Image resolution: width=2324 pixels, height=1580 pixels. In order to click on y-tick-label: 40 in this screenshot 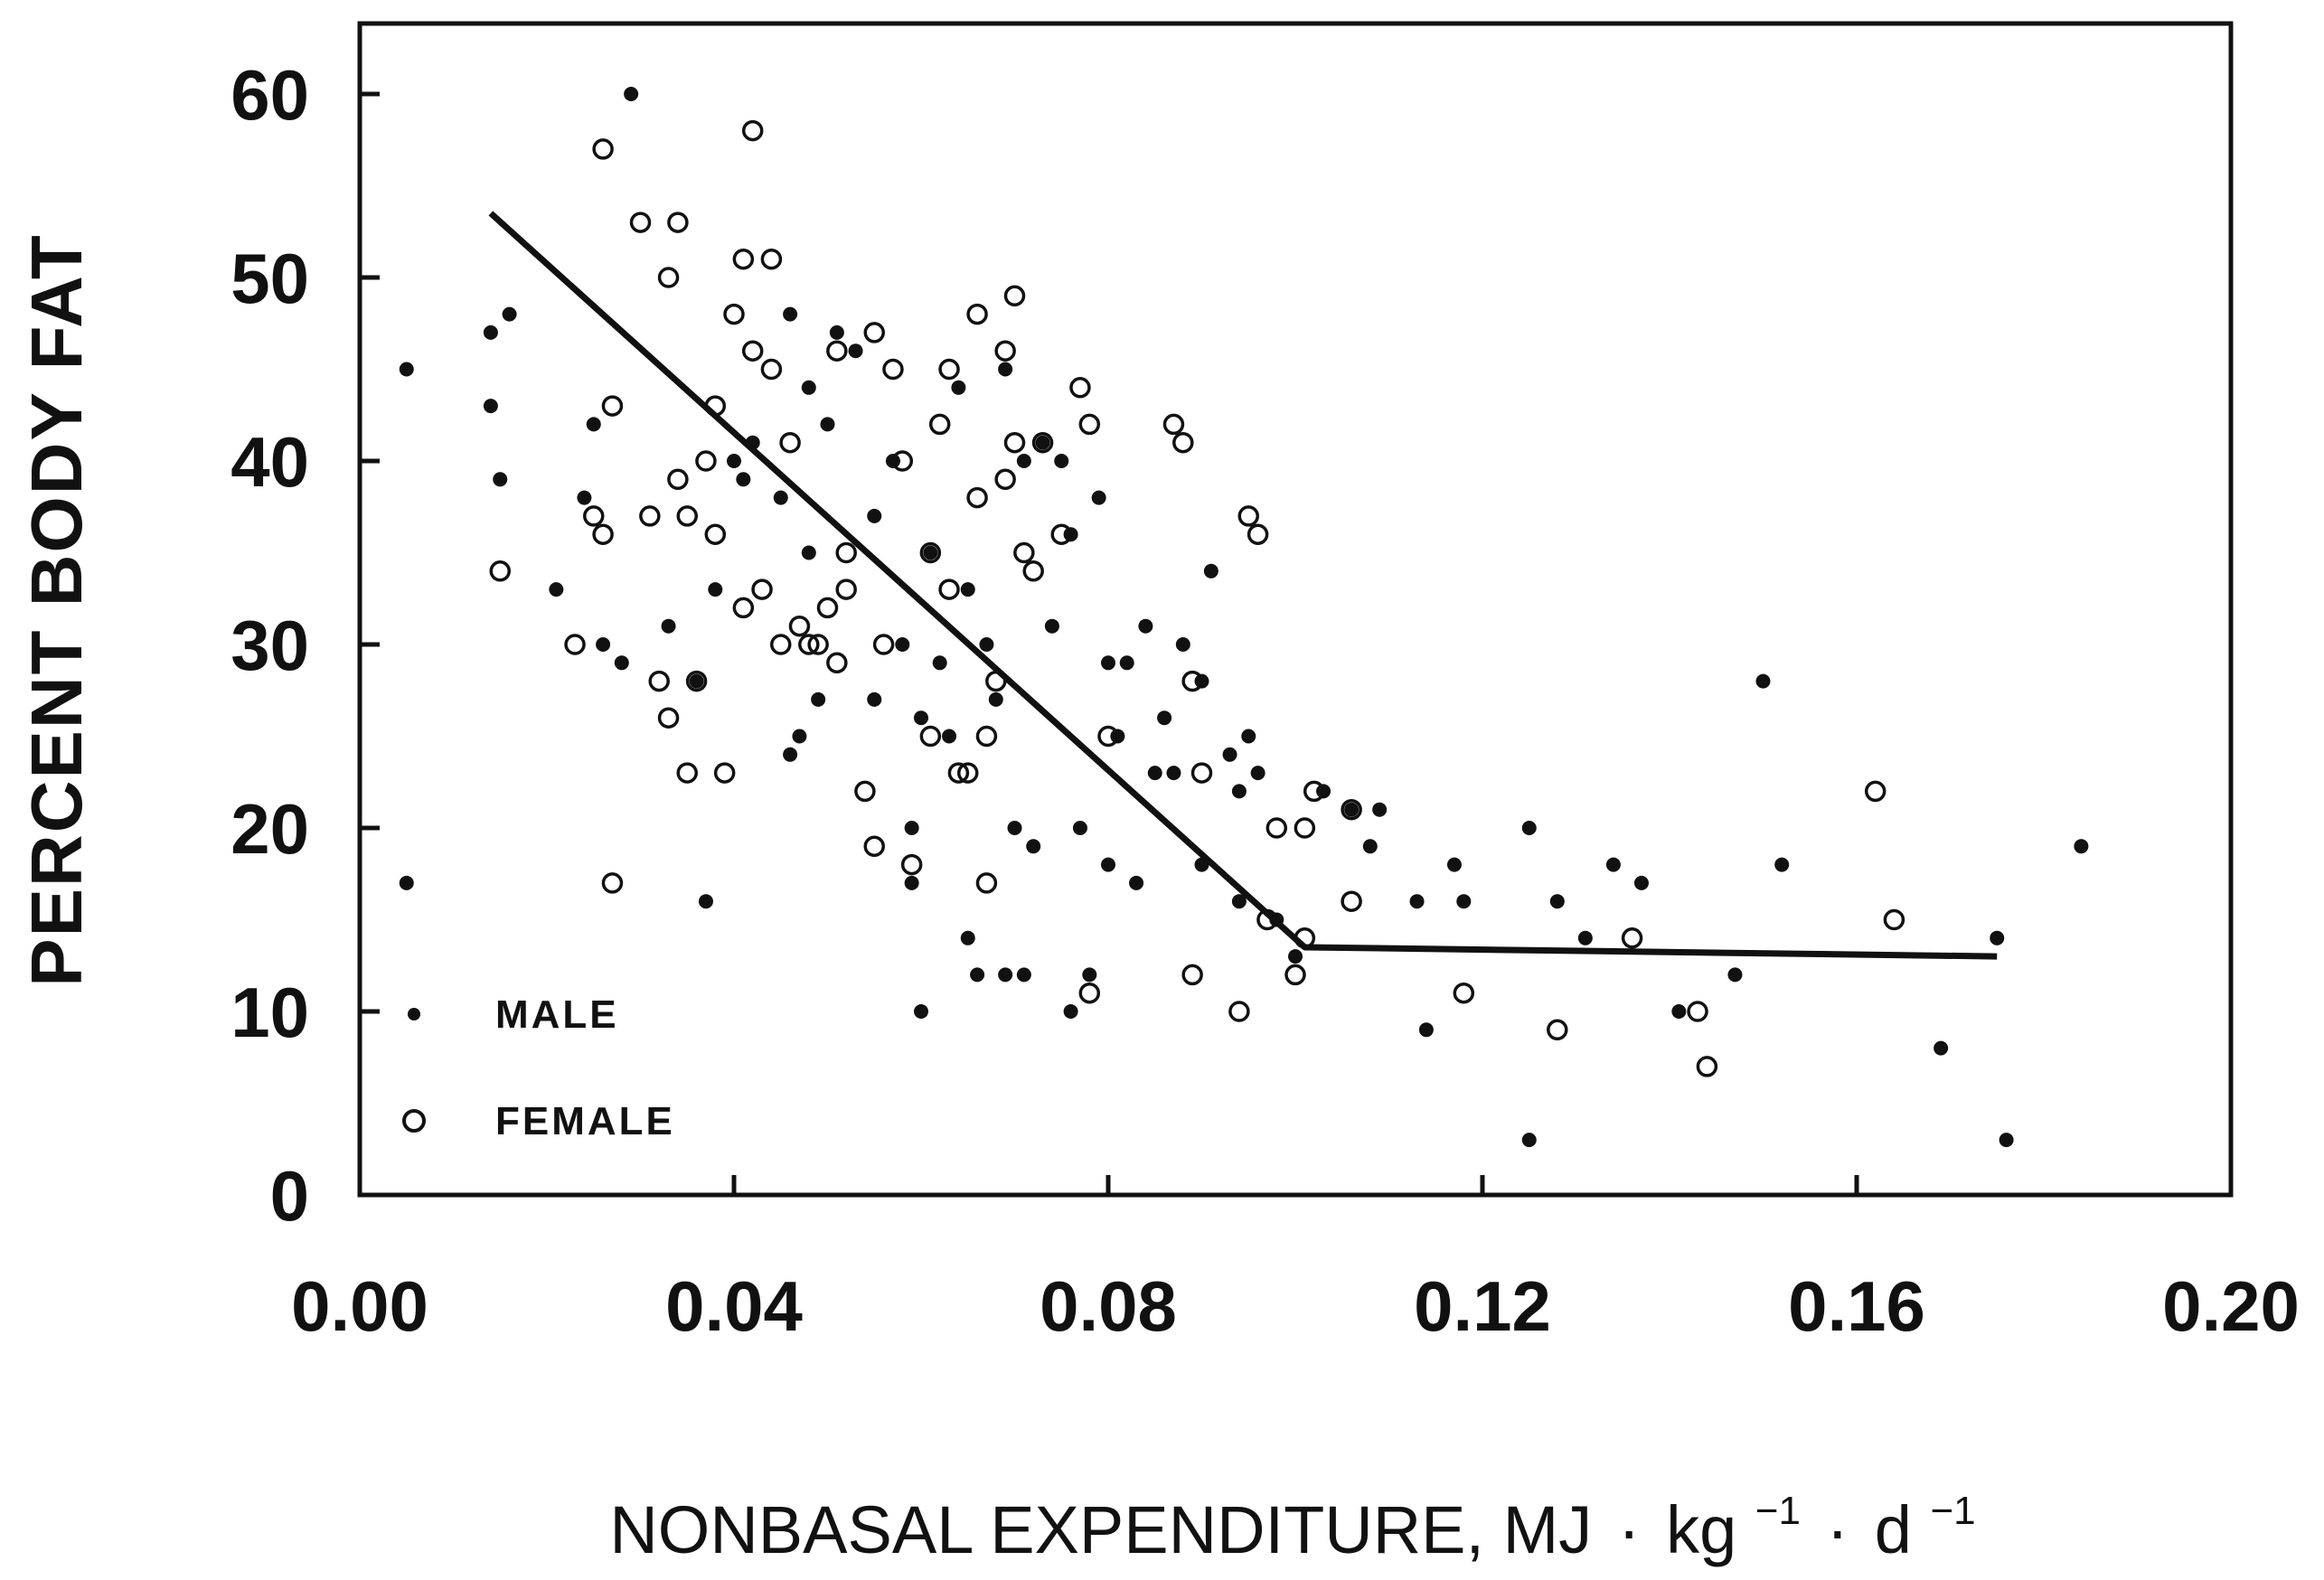, I will do `click(270, 462)`.